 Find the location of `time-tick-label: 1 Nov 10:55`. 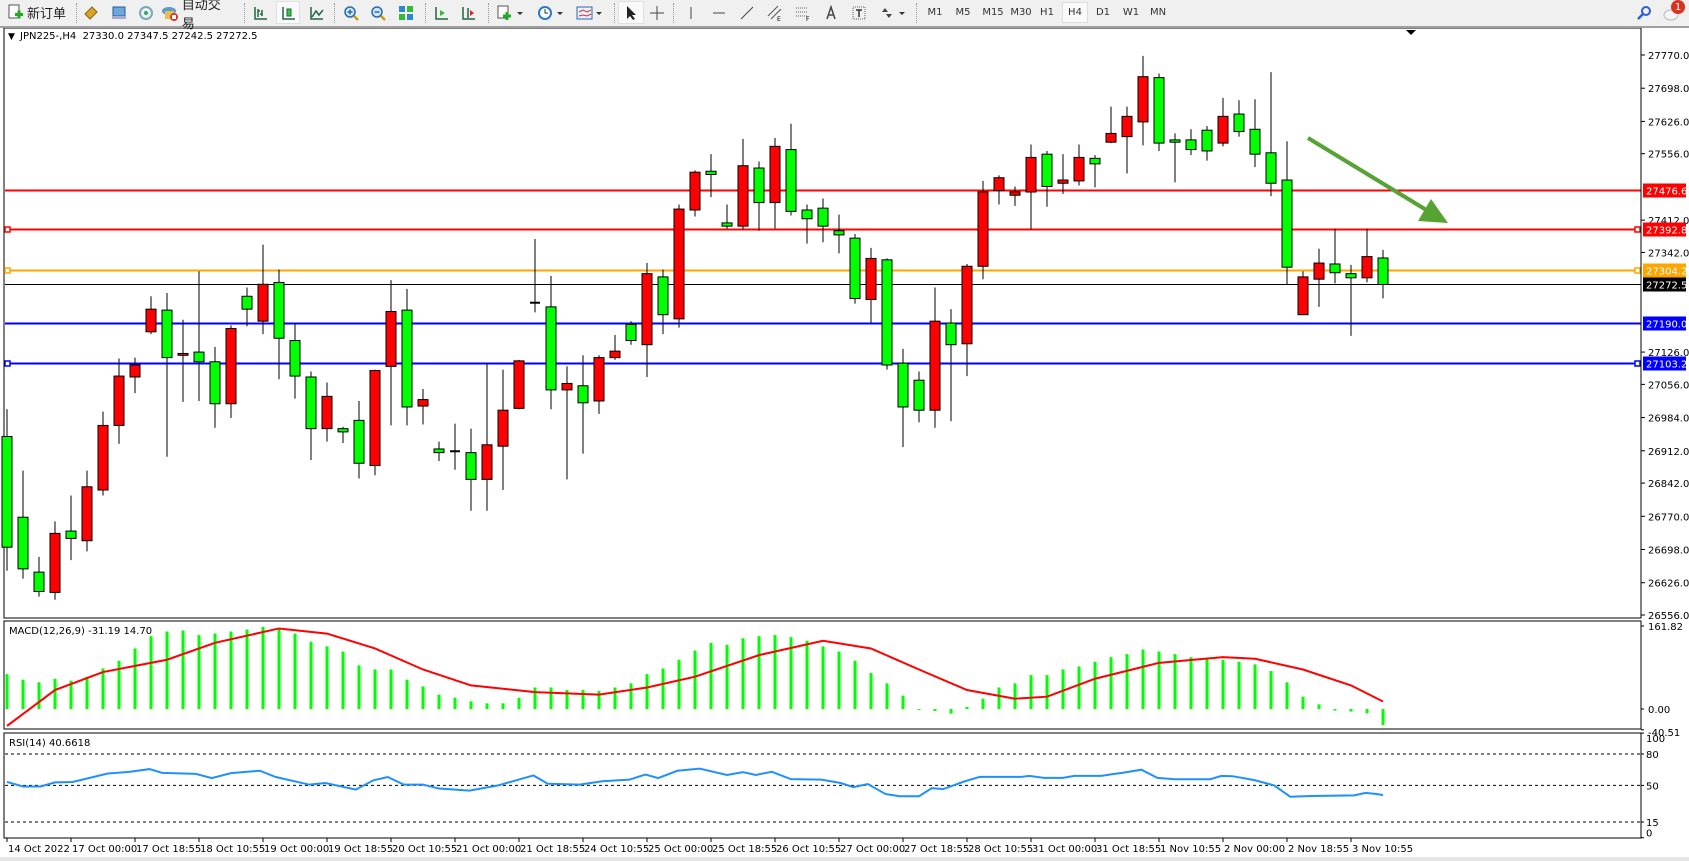

time-tick-label: 1 Nov 10:55 is located at coordinates (1190, 849).